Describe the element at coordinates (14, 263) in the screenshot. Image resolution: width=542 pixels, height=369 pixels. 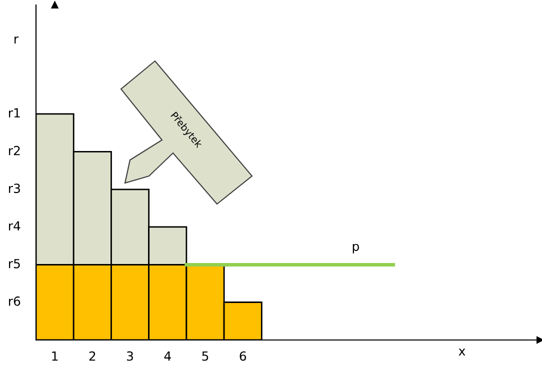
I see `text: r5` at that location.